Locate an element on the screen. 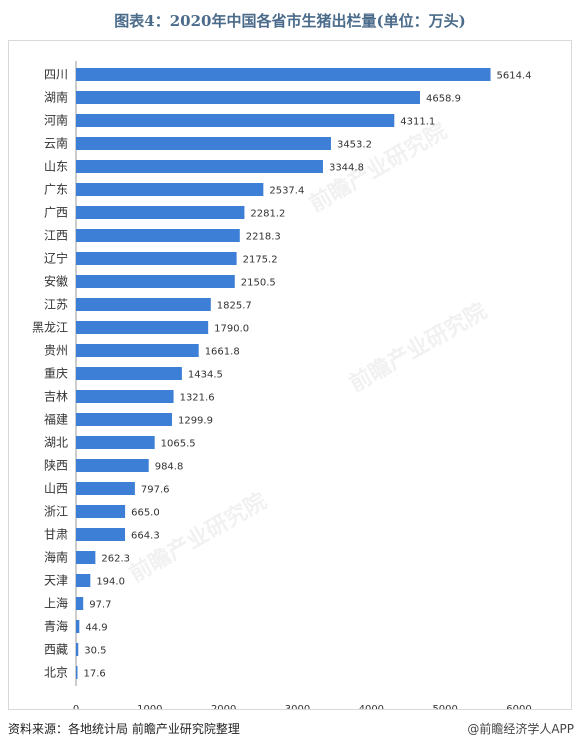 The height and width of the screenshot is (748, 580). category-label: 吉林 is located at coordinates (56, 397).